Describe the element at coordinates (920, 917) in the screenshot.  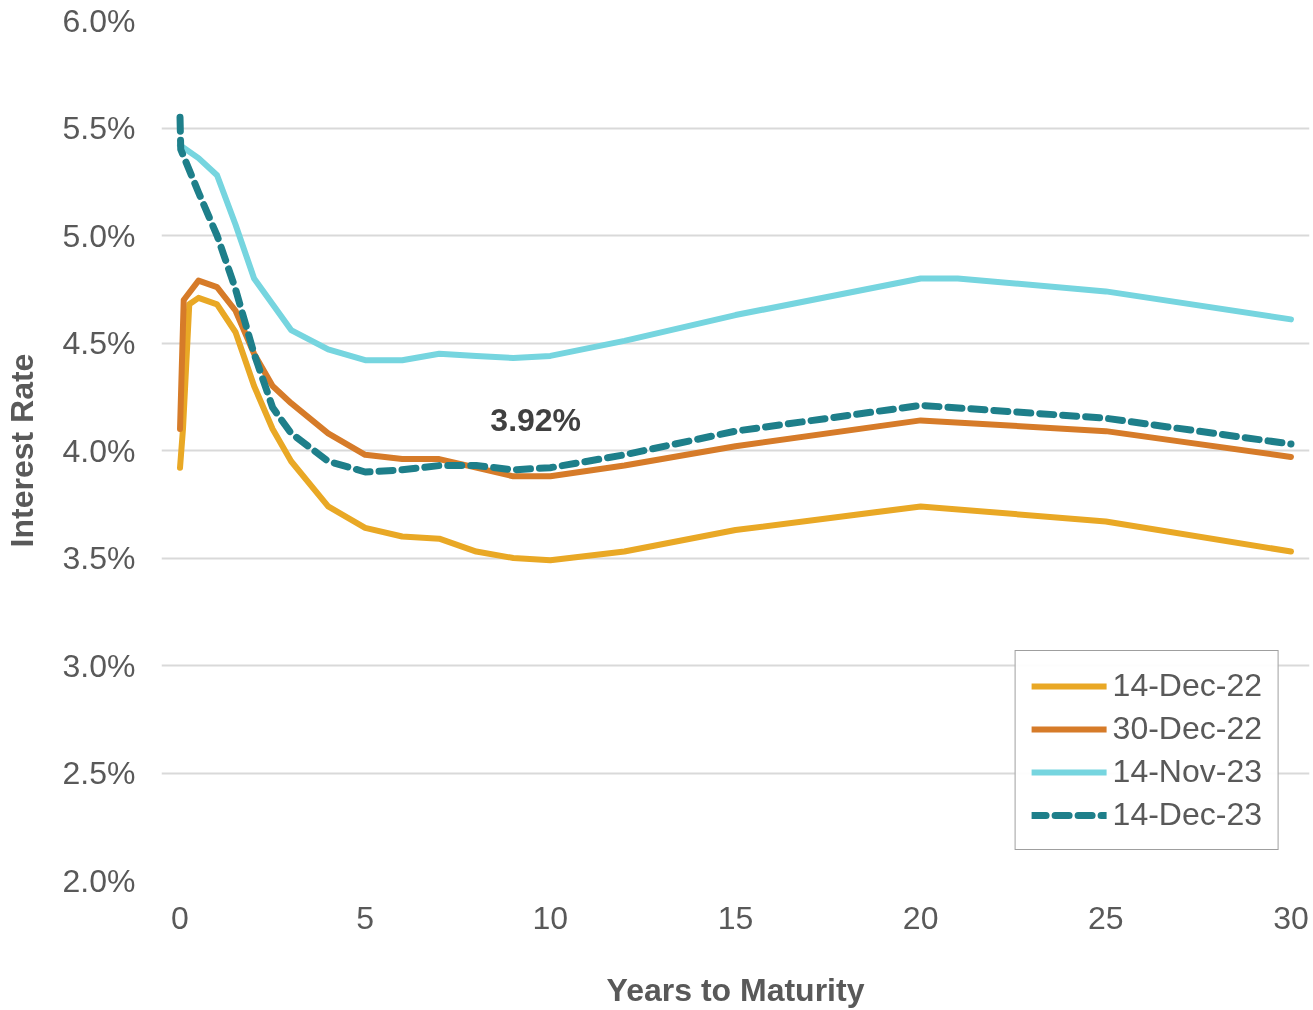
I see `x-tick-label: 20` at that location.